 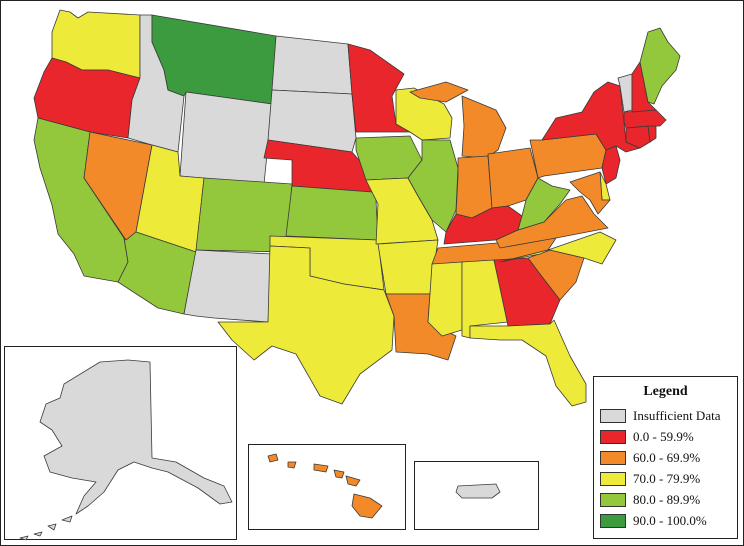 I want to click on state-alaska, so click(x=136, y=437).